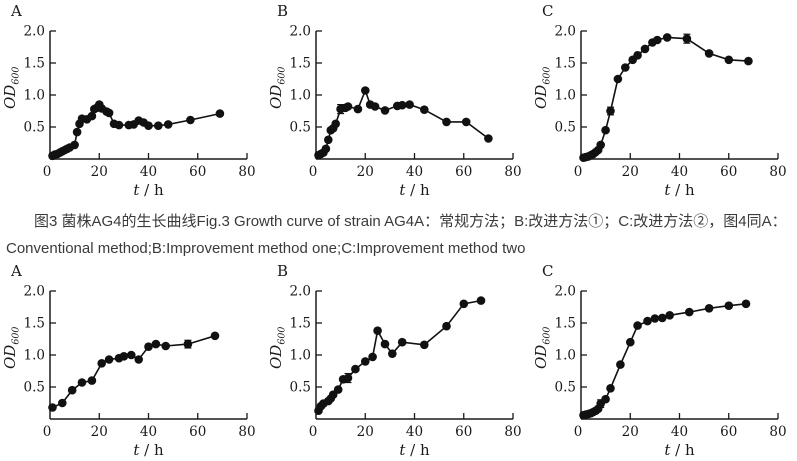 Image resolution: width=797 pixels, height=461 pixels. I want to click on chart-fig3-C: C 0.5 1.0 1.5 2.0 20 40 60 80 0 t / h OD600, so click(659, 100).